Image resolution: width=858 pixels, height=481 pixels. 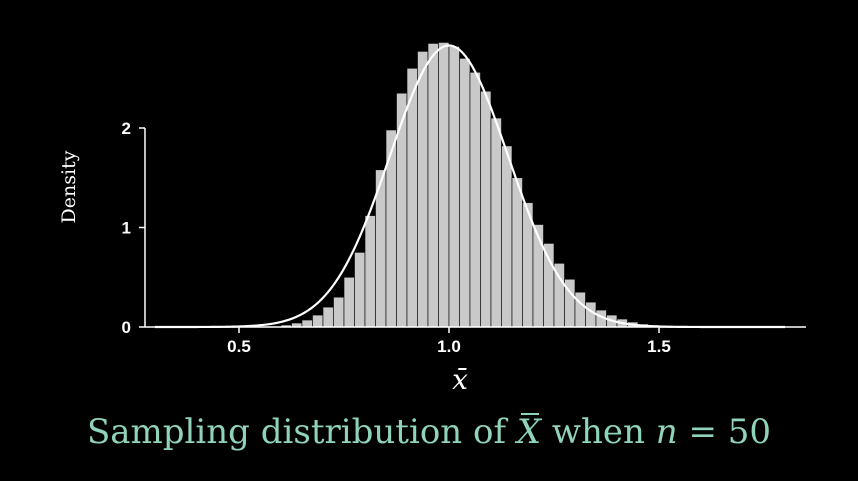 I want to click on caption-middle: when, so click(x=598, y=432).